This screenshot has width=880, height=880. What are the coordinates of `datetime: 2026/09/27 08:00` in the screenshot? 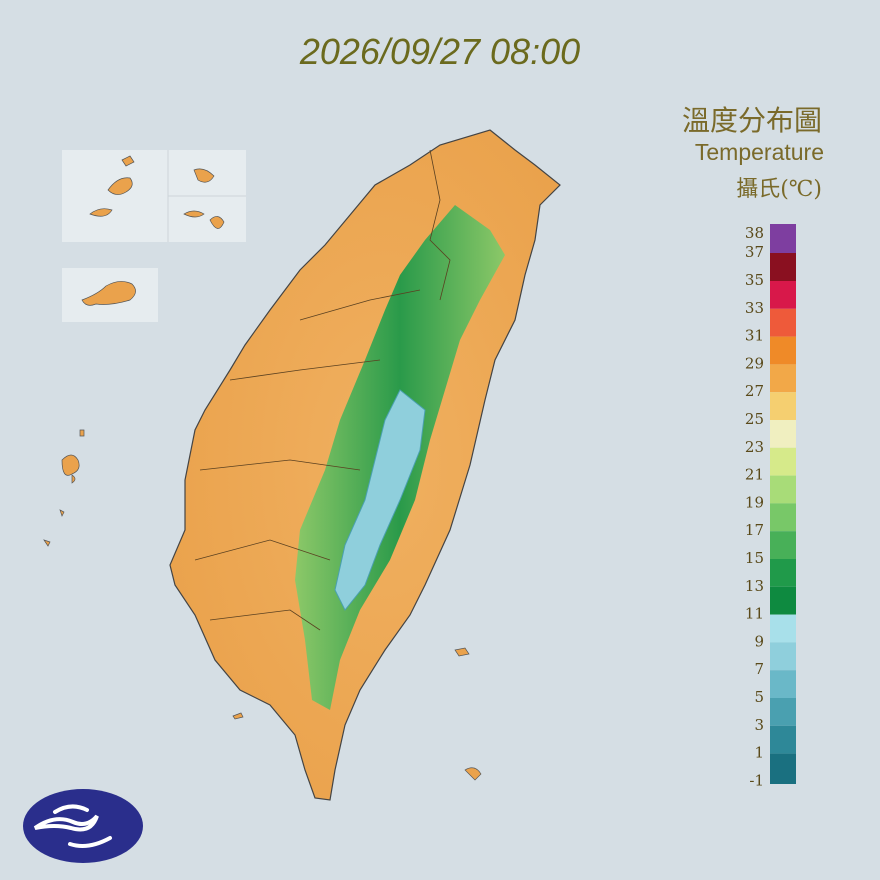 It's located at (439, 51).